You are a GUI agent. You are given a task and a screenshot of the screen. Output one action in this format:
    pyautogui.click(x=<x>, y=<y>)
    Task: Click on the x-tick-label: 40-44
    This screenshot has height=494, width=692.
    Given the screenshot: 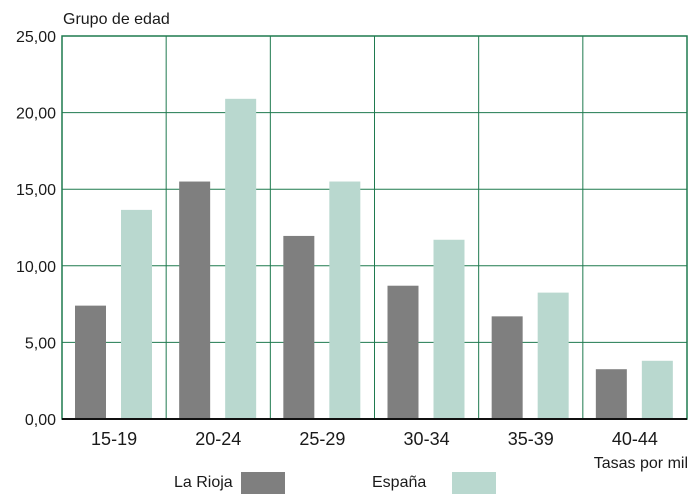 What is the action you would take?
    pyautogui.click(x=635, y=439)
    